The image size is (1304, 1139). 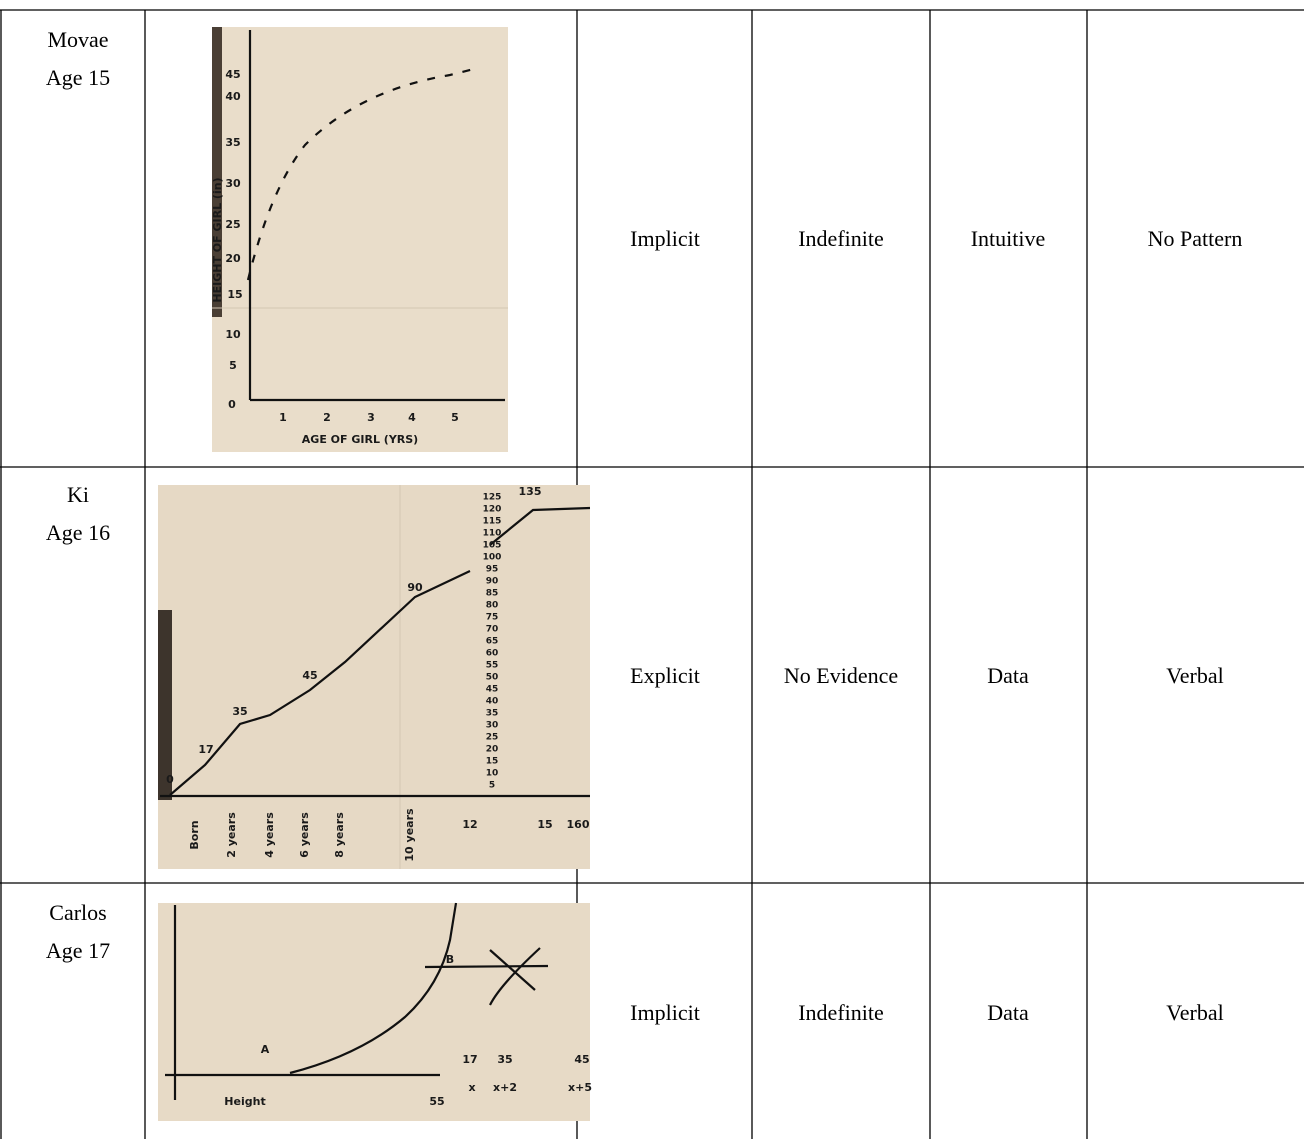 What do you see at coordinates (232, 224) in the screenshot?
I see `handwritten-label: 25` at bounding box center [232, 224].